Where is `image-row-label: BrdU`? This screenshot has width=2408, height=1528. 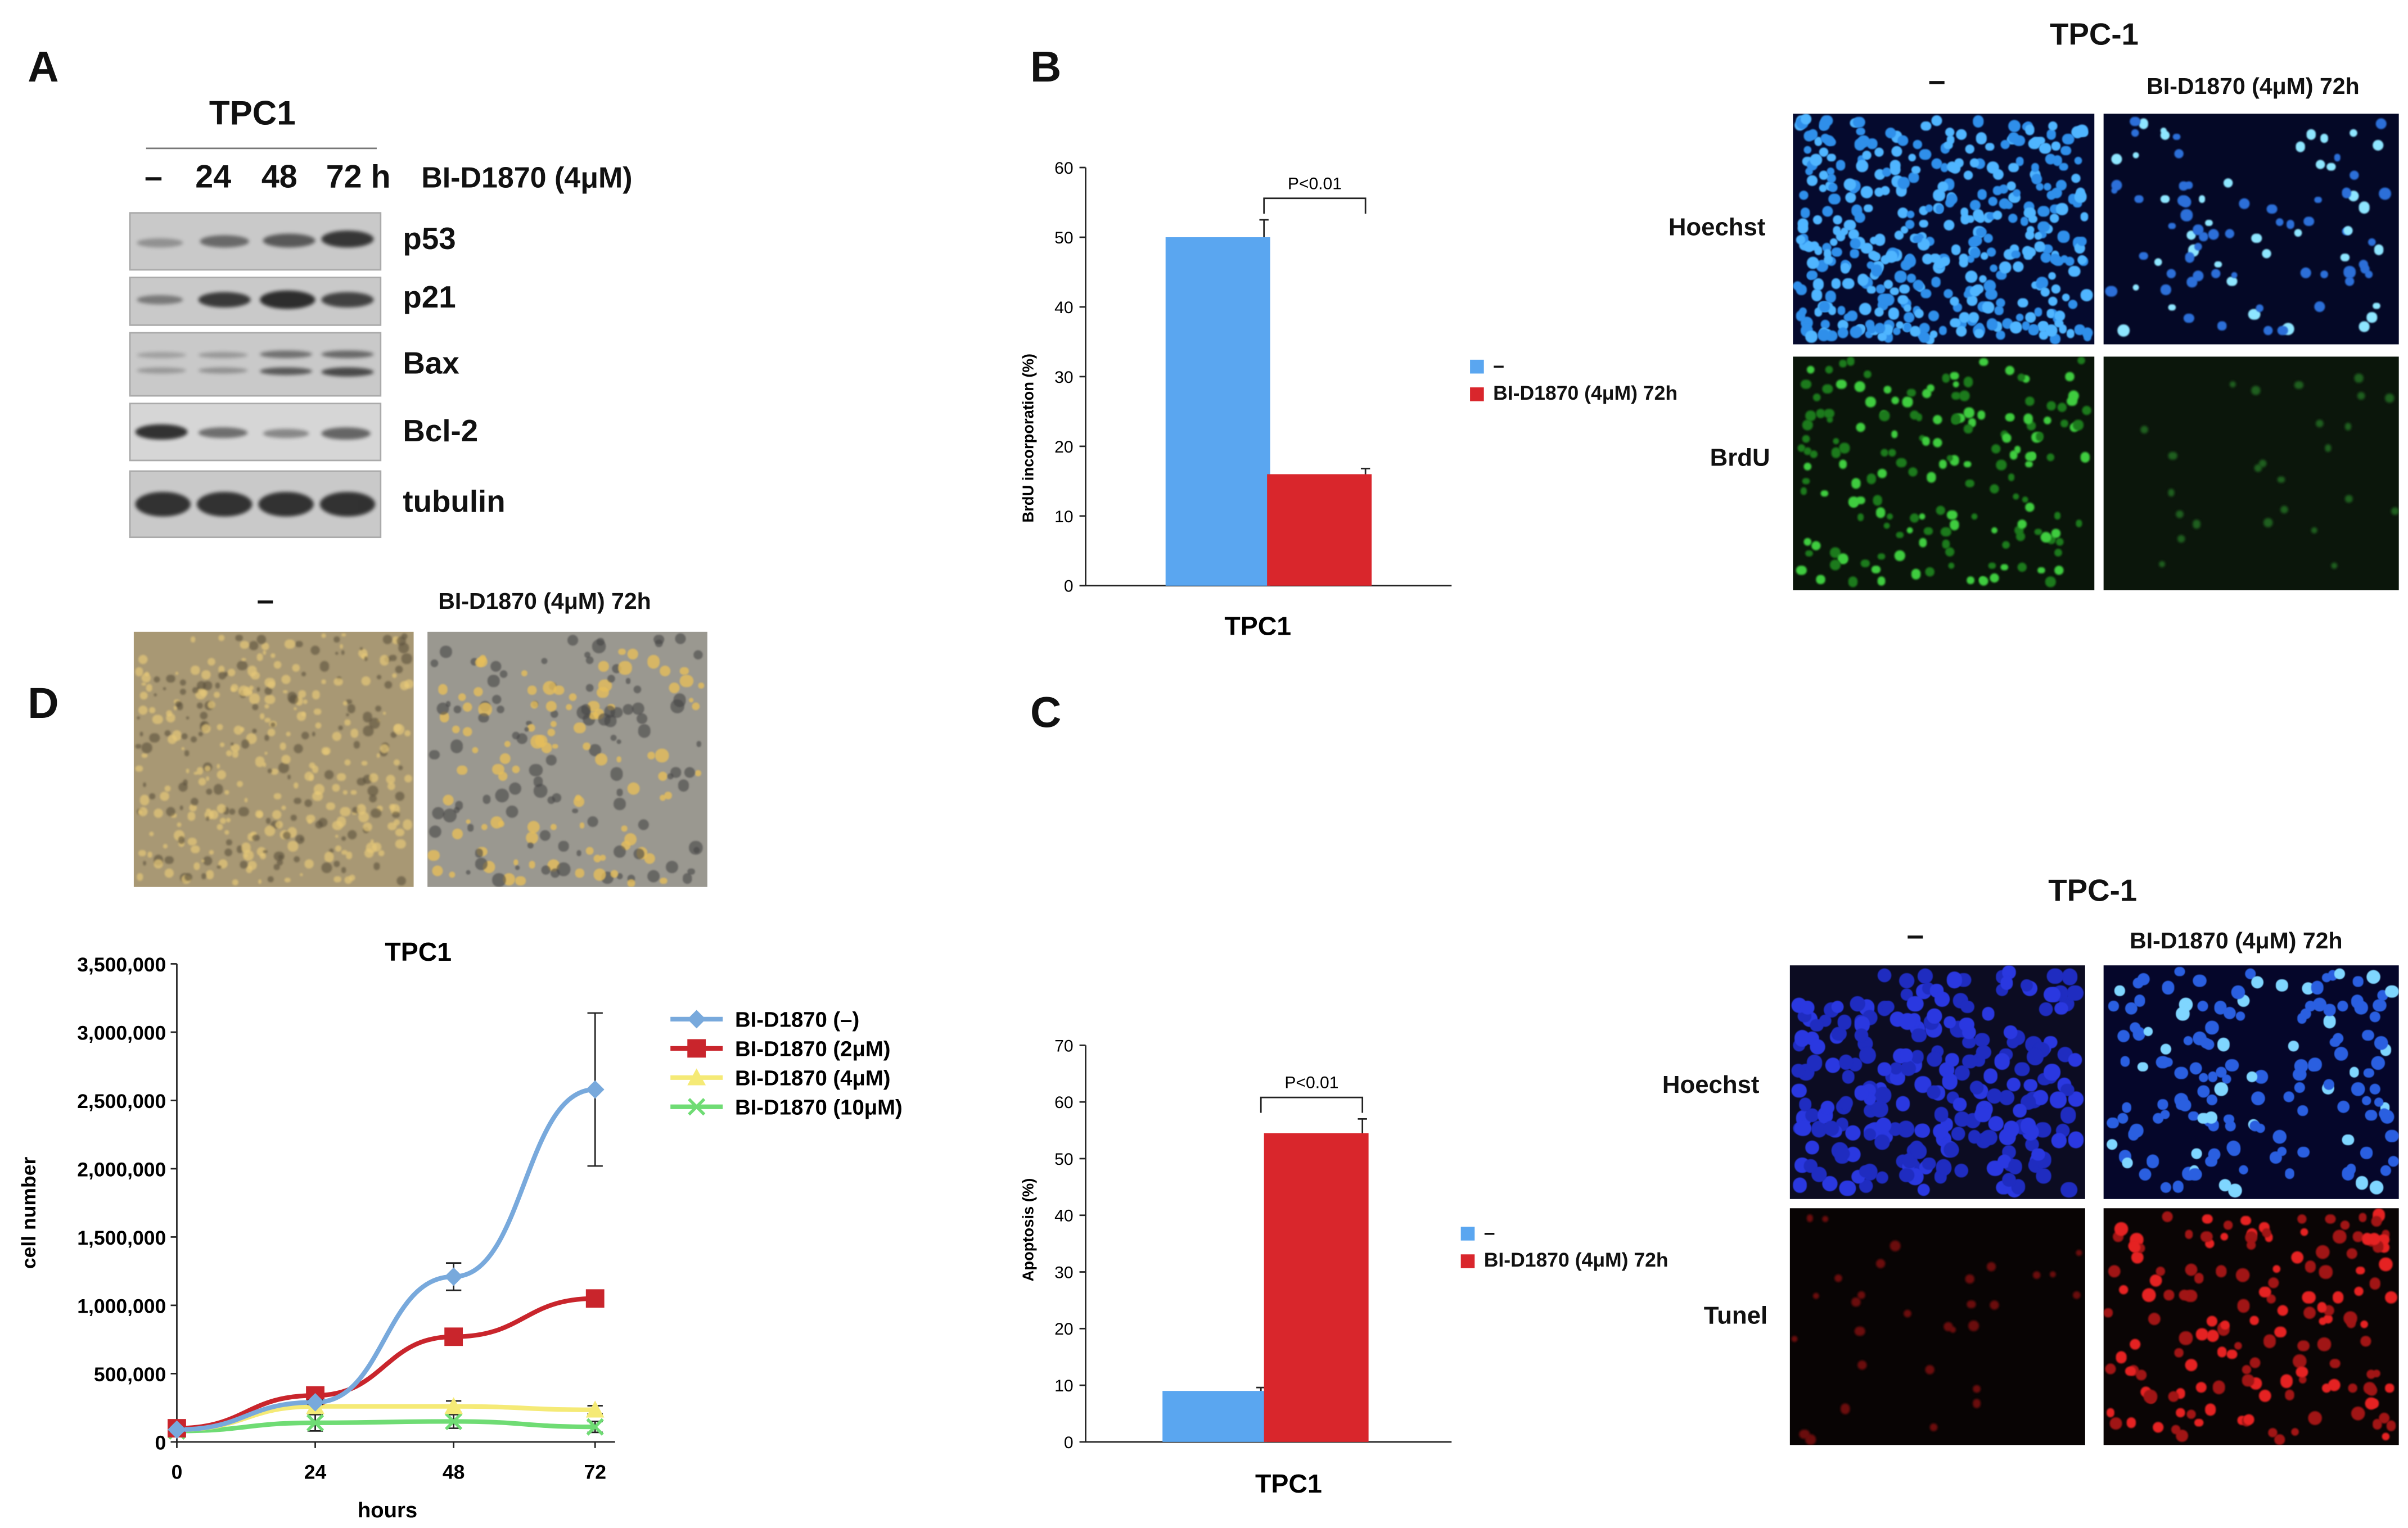 image-row-label: BrdU is located at coordinates (1740, 458).